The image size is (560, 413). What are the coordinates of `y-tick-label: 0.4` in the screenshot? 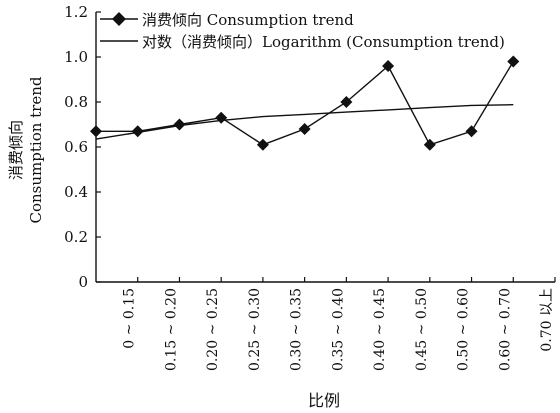 It's located at (76, 192).